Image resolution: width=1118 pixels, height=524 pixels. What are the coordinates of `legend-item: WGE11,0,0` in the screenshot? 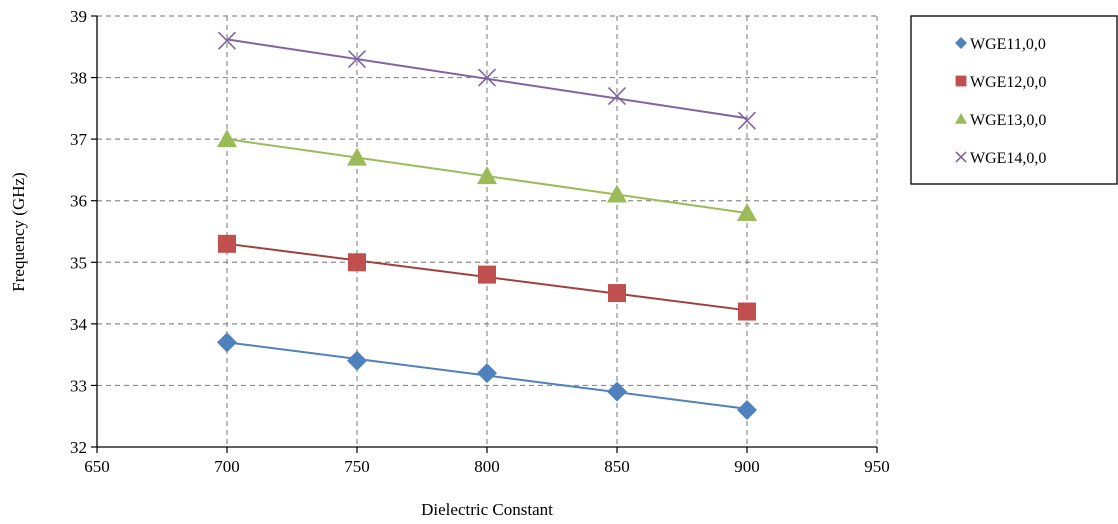 It's located at (1000, 44).